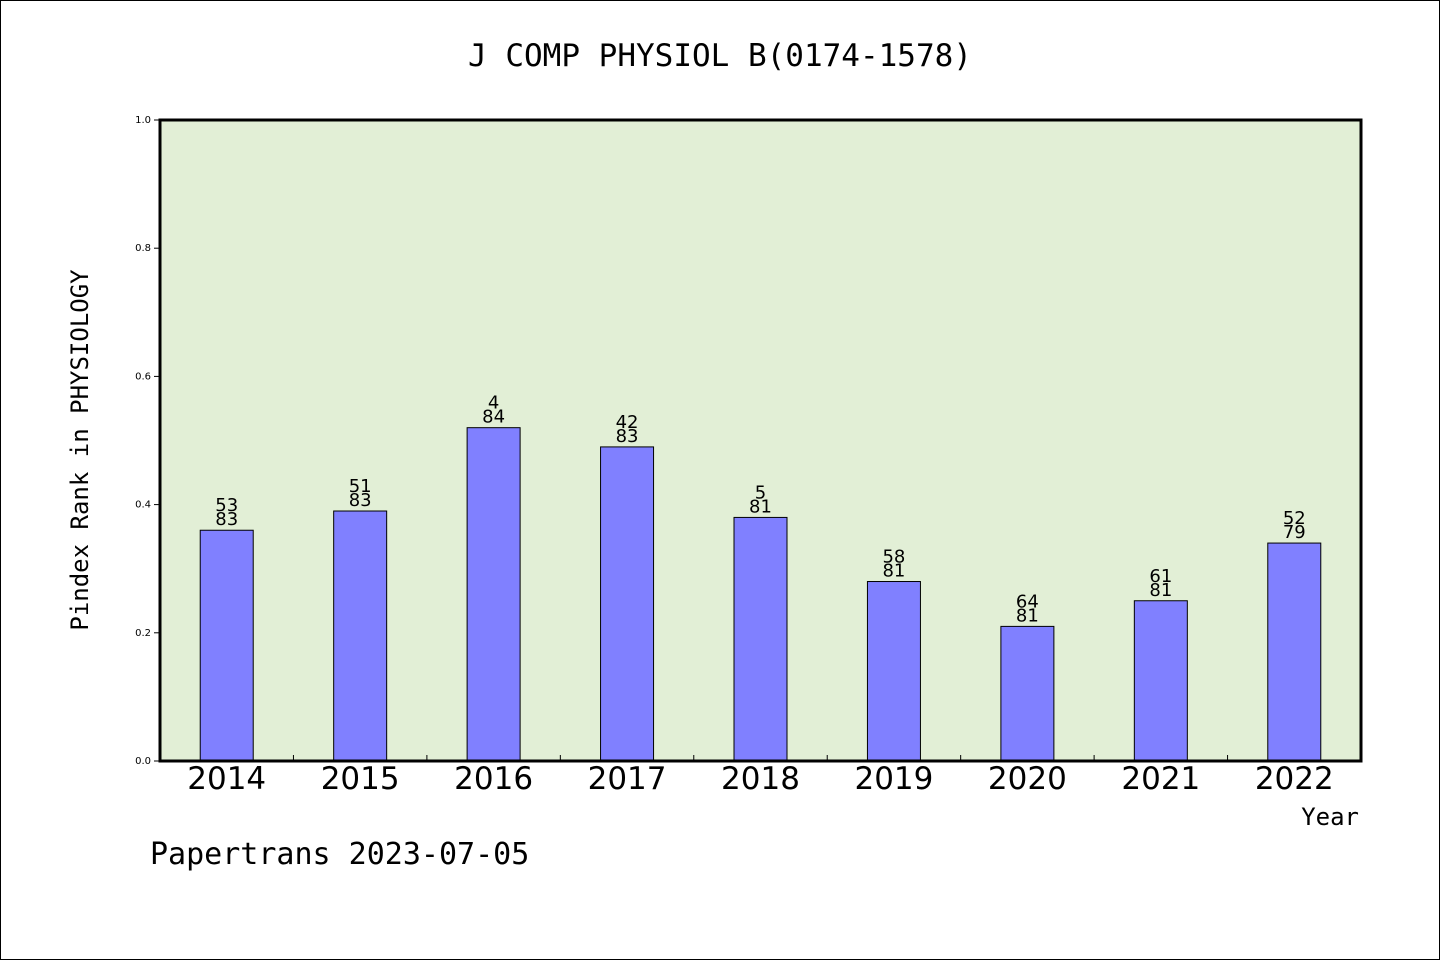 This screenshot has width=1440, height=960. What do you see at coordinates (893, 557) in the screenshot?
I see `data-label-top-2019: 58` at bounding box center [893, 557].